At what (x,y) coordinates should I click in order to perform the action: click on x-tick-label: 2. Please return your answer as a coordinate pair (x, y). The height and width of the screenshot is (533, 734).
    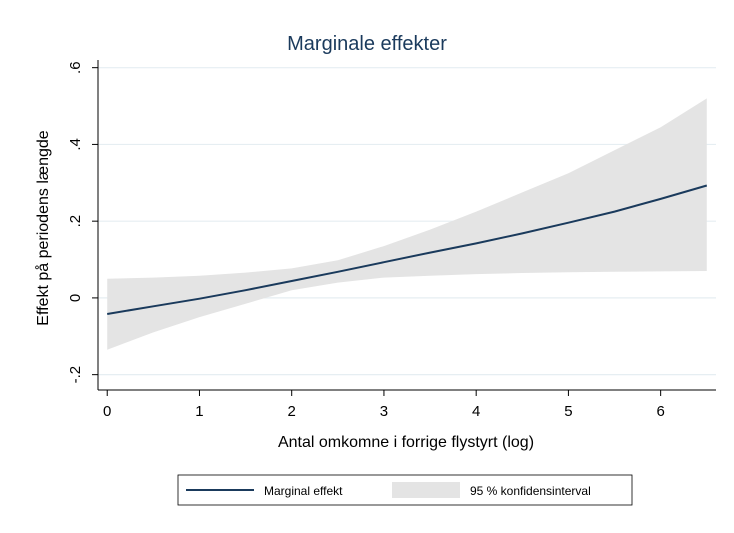
    Looking at the image, I should click on (292, 411).